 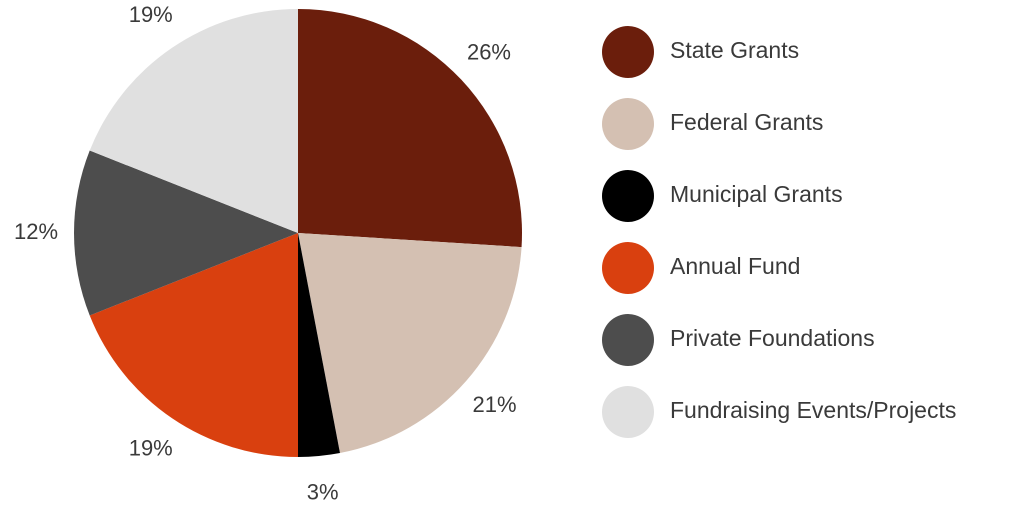 I want to click on data-label: 26%, so click(x=489, y=51).